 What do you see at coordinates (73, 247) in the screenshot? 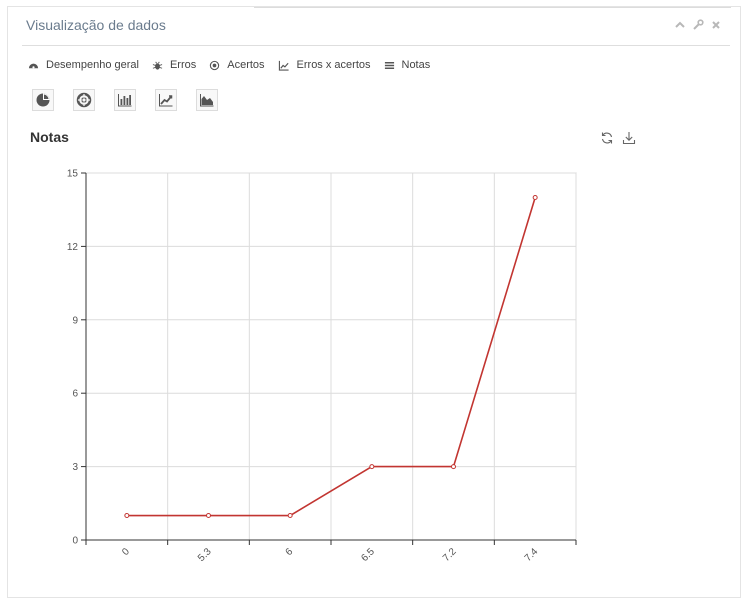
I see `y-tick-label: 12` at bounding box center [73, 247].